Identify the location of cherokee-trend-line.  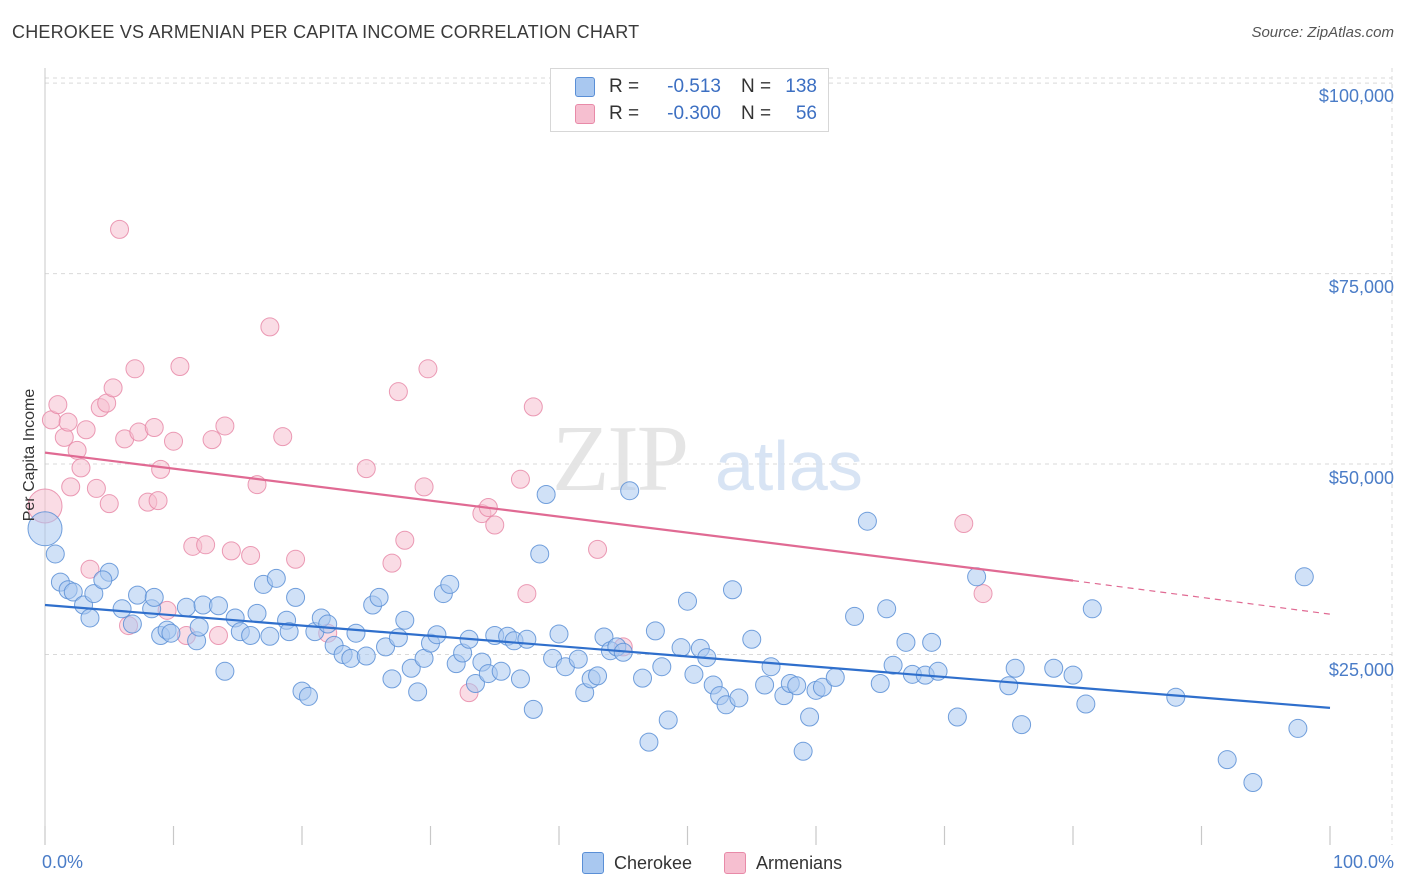
(687, 656).